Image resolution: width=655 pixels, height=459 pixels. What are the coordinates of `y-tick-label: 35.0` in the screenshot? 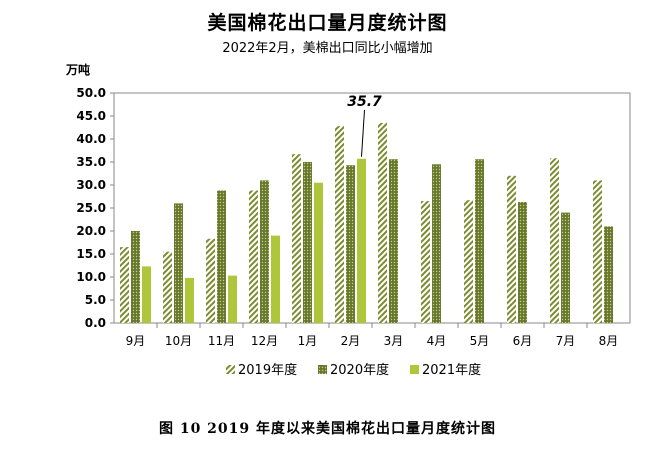 It's located at (91, 162).